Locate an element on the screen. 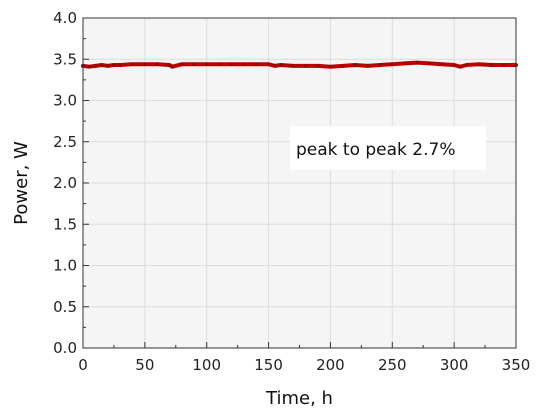  y-tick-label: 2.0 is located at coordinates (65, 183).